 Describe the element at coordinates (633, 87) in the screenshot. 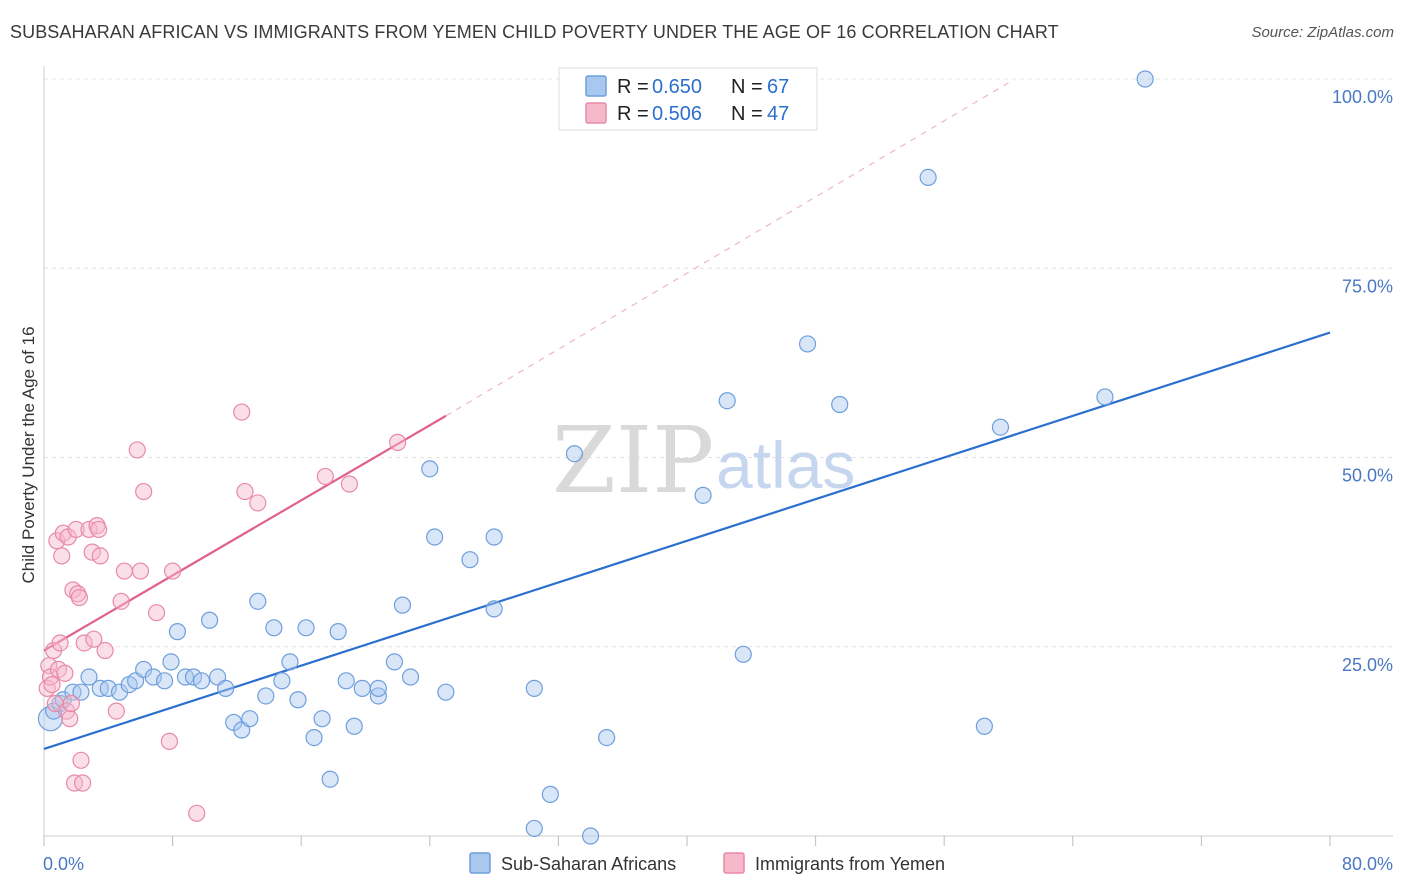

I see `legend-r-label-1: R =` at that location.